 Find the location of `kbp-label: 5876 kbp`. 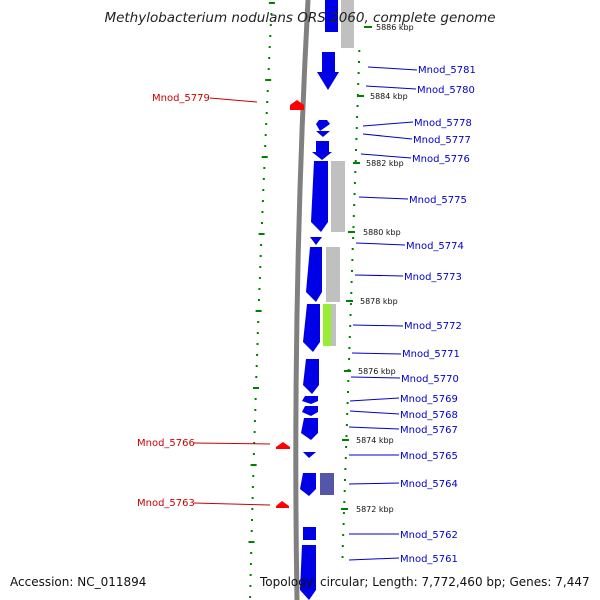

kbp-label: 5876 kbp is located at coordinates (377, 371).